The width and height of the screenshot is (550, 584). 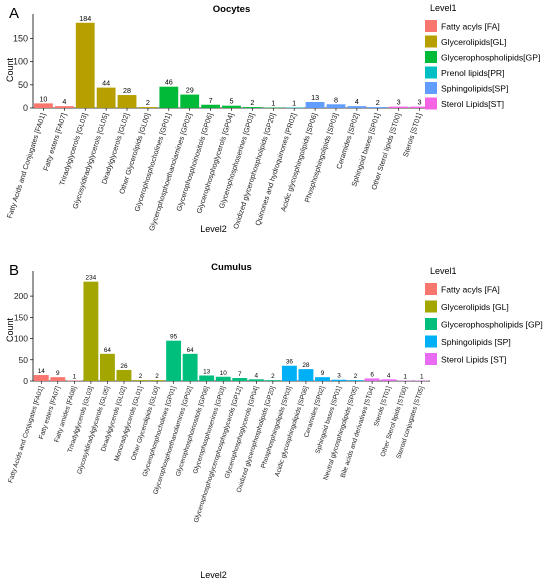 What do you see at coordinates (26, 166) in the screenshot?
I see `x-tick-label: Fatty Acids and Conjugates [FA01]` at bounding box center [26, 166].